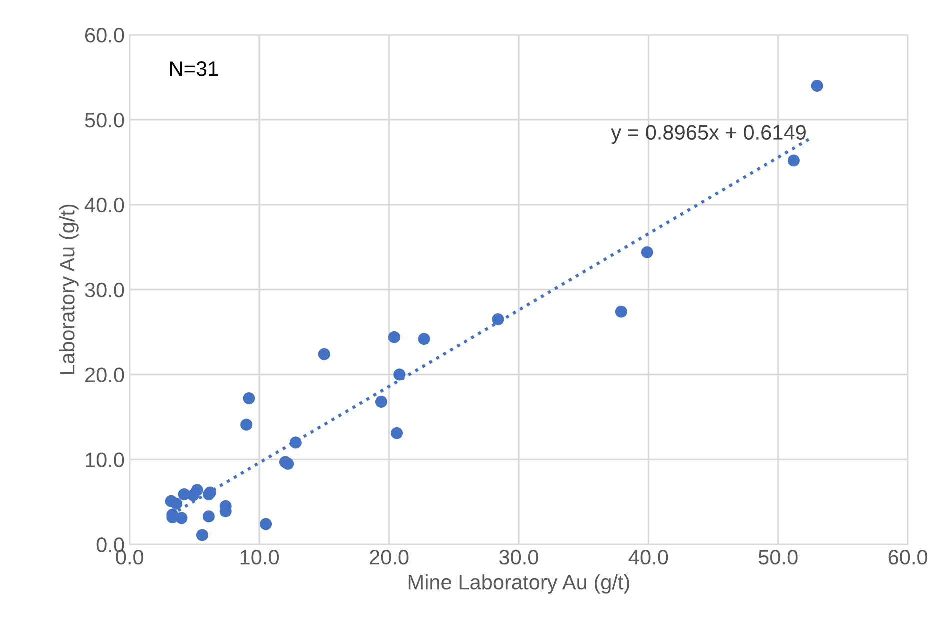 The height and width of the screenshot is (637, 941). What do you see at coordinates (130, 557) in the screenshot?
I see `x-tick-label: 0.0` at bounding box center [130, 557].